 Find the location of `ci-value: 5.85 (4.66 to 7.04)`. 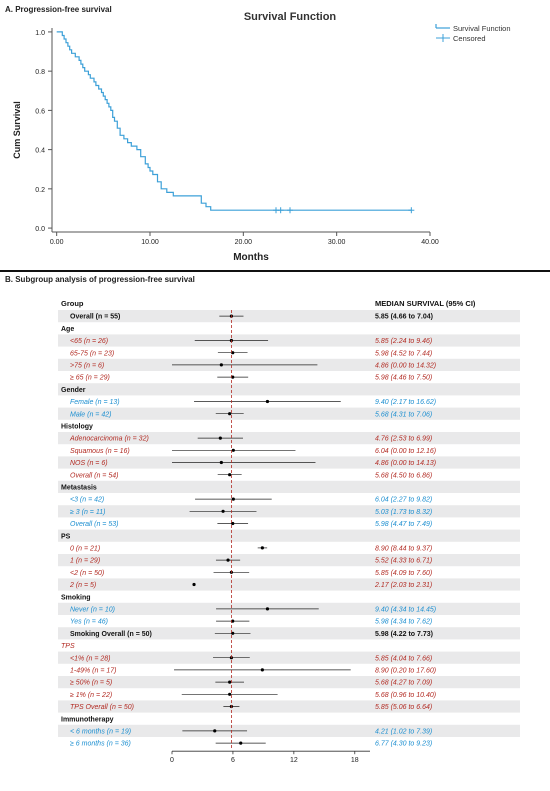

ci-value: 5.85 (4.66 to 7.04) is located at coordinates (404, 317).